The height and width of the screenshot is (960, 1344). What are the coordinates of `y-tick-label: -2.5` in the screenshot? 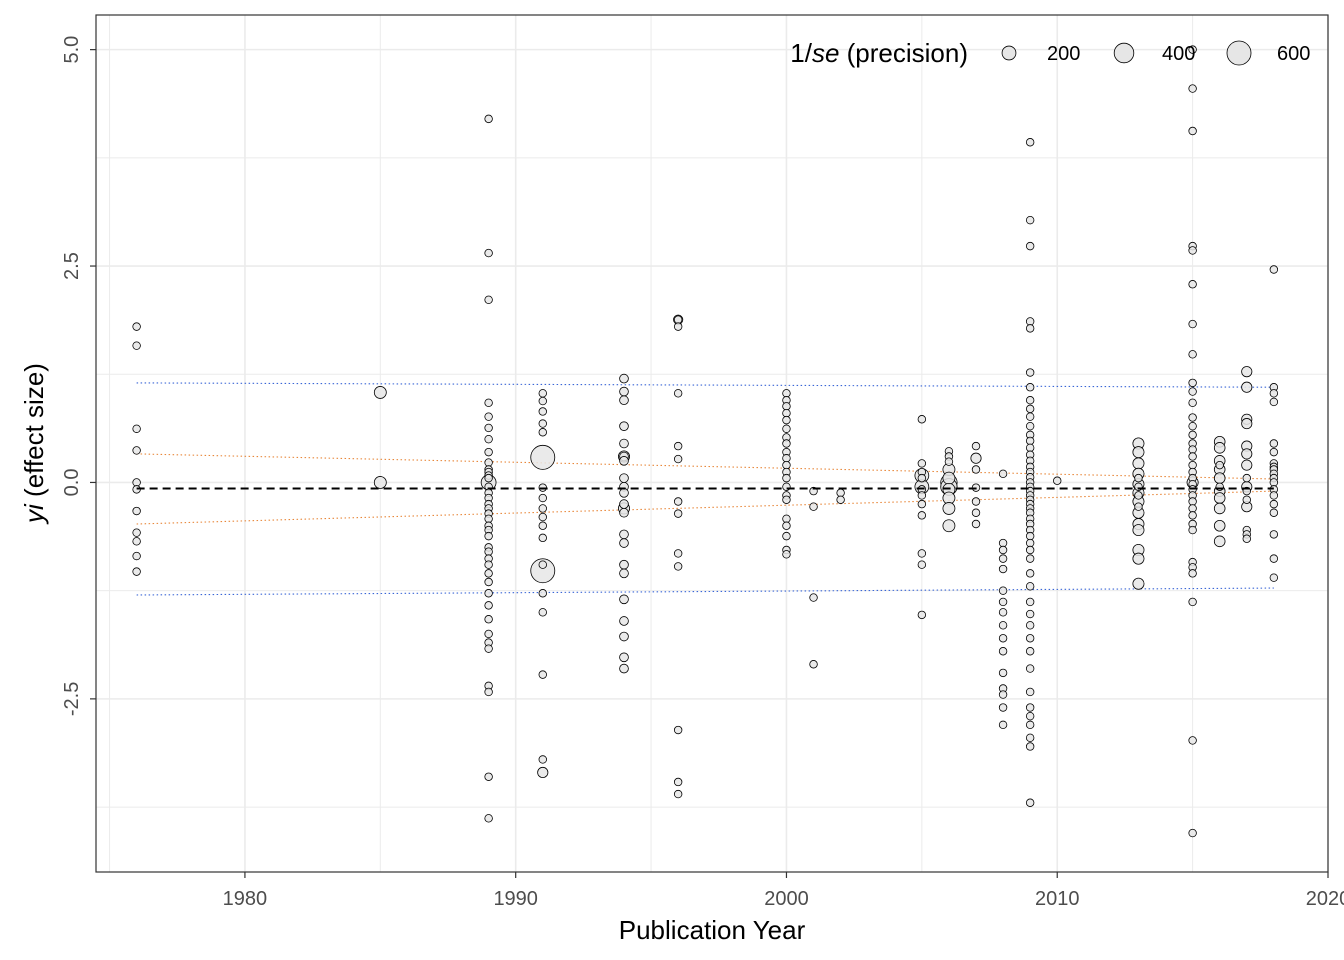 It's located at (72, 699).